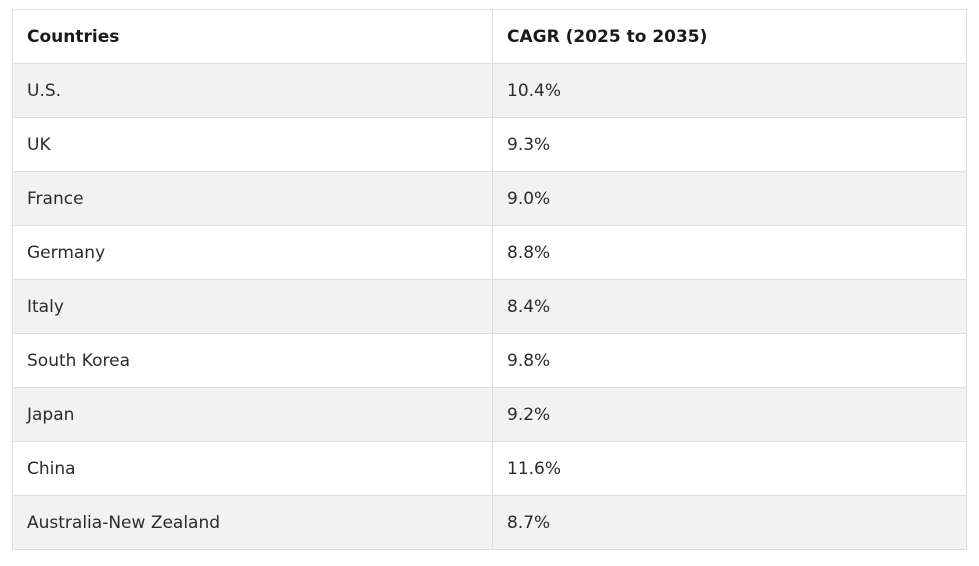 The width and height of the screenshot is (979, 566). What do you see at coordinates (729, 360) in the screenshot?
I see `cagr-cell: 9.8%` at bounding box center [729, 360].